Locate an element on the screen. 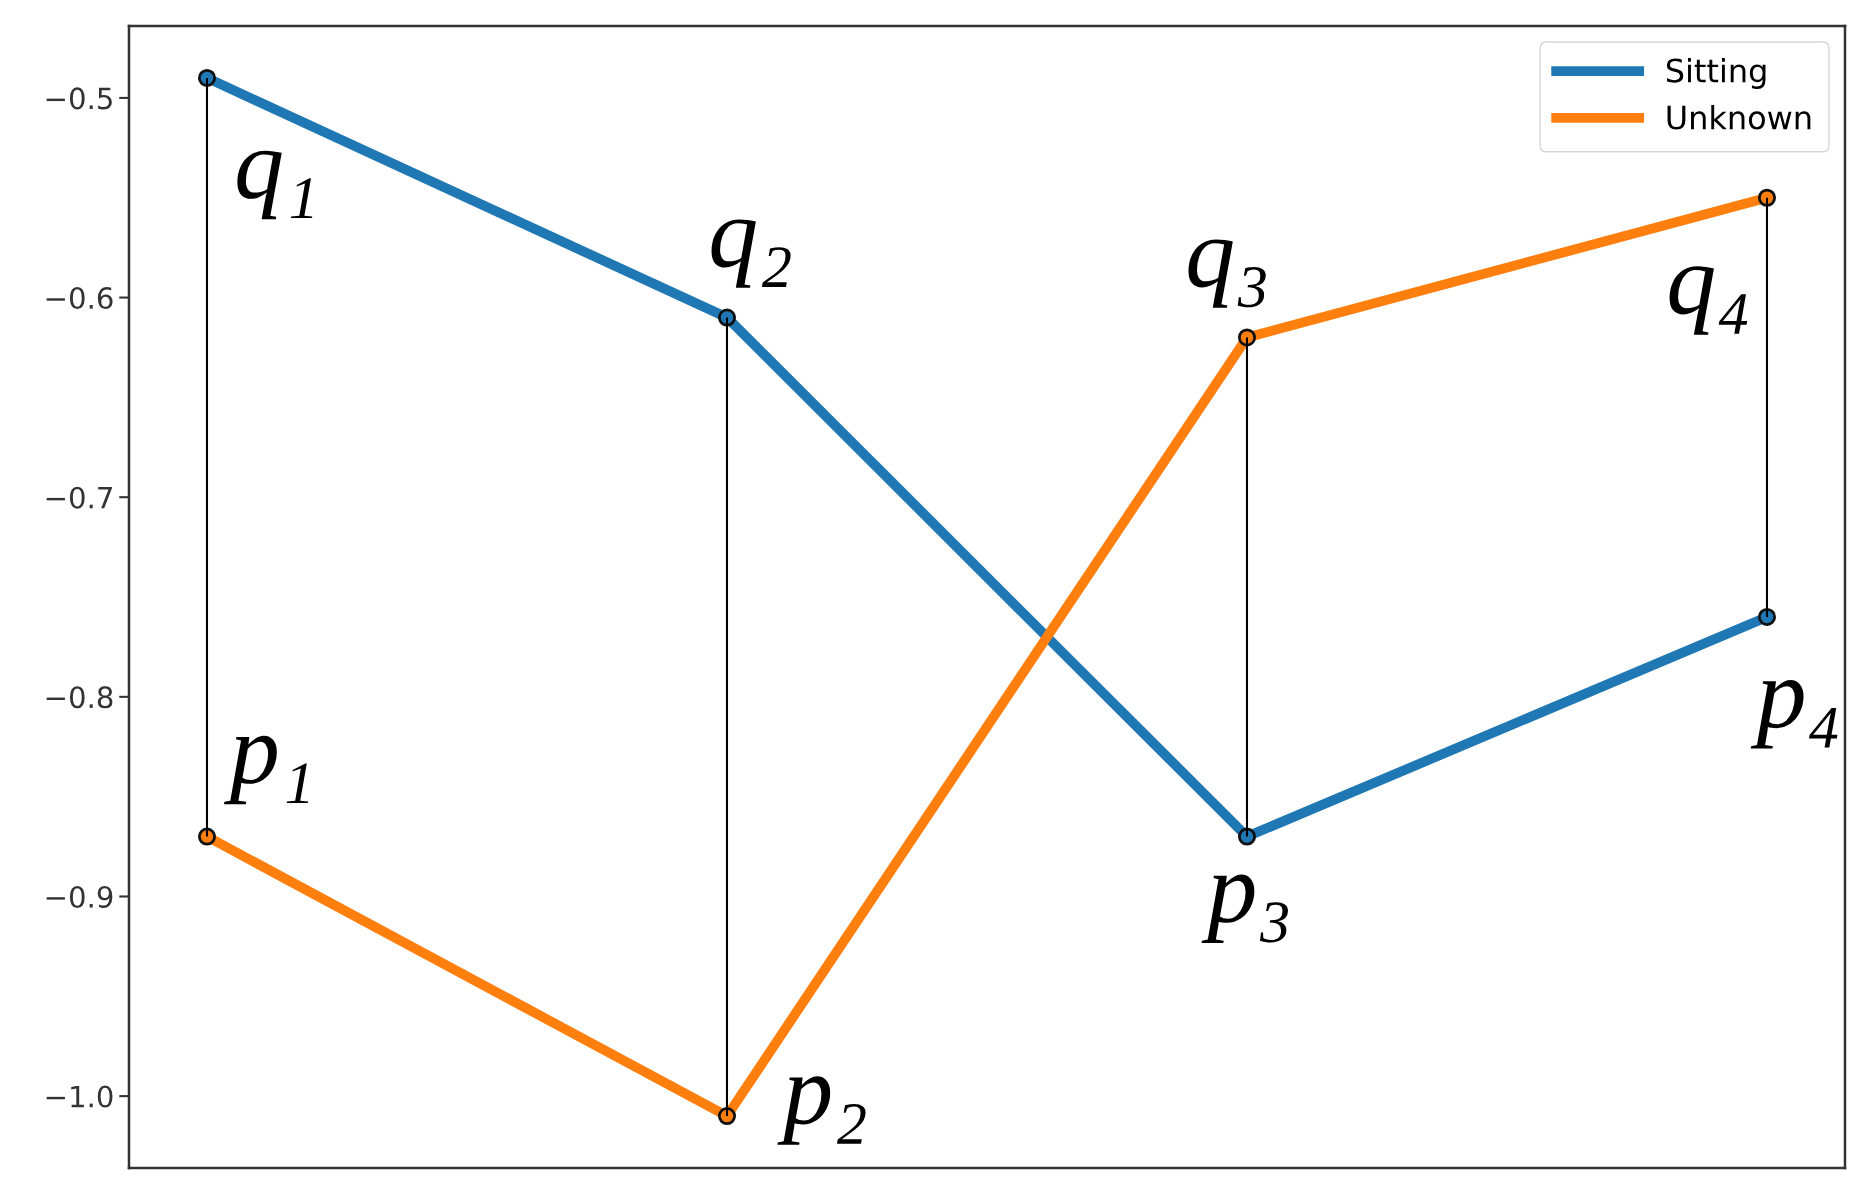 The height and width of the screenshot is (1195, 1864). y-tick-label: −0.7 is located at coordinates (79, 497).